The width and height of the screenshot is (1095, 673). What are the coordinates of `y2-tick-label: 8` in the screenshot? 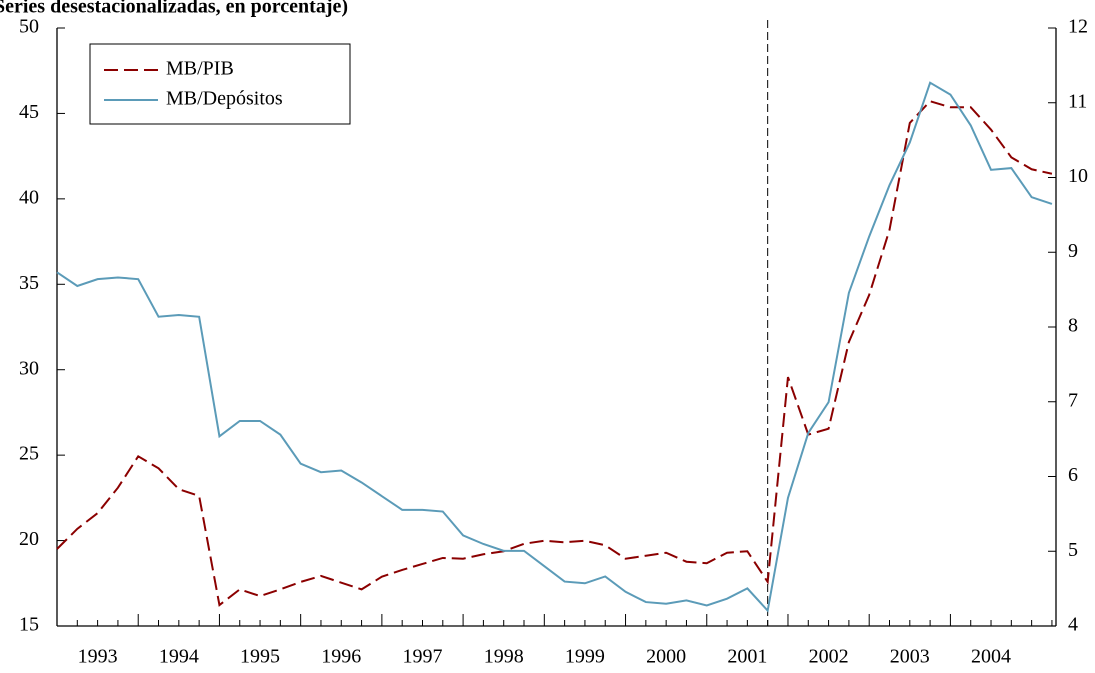 It's located at (1073, 326).